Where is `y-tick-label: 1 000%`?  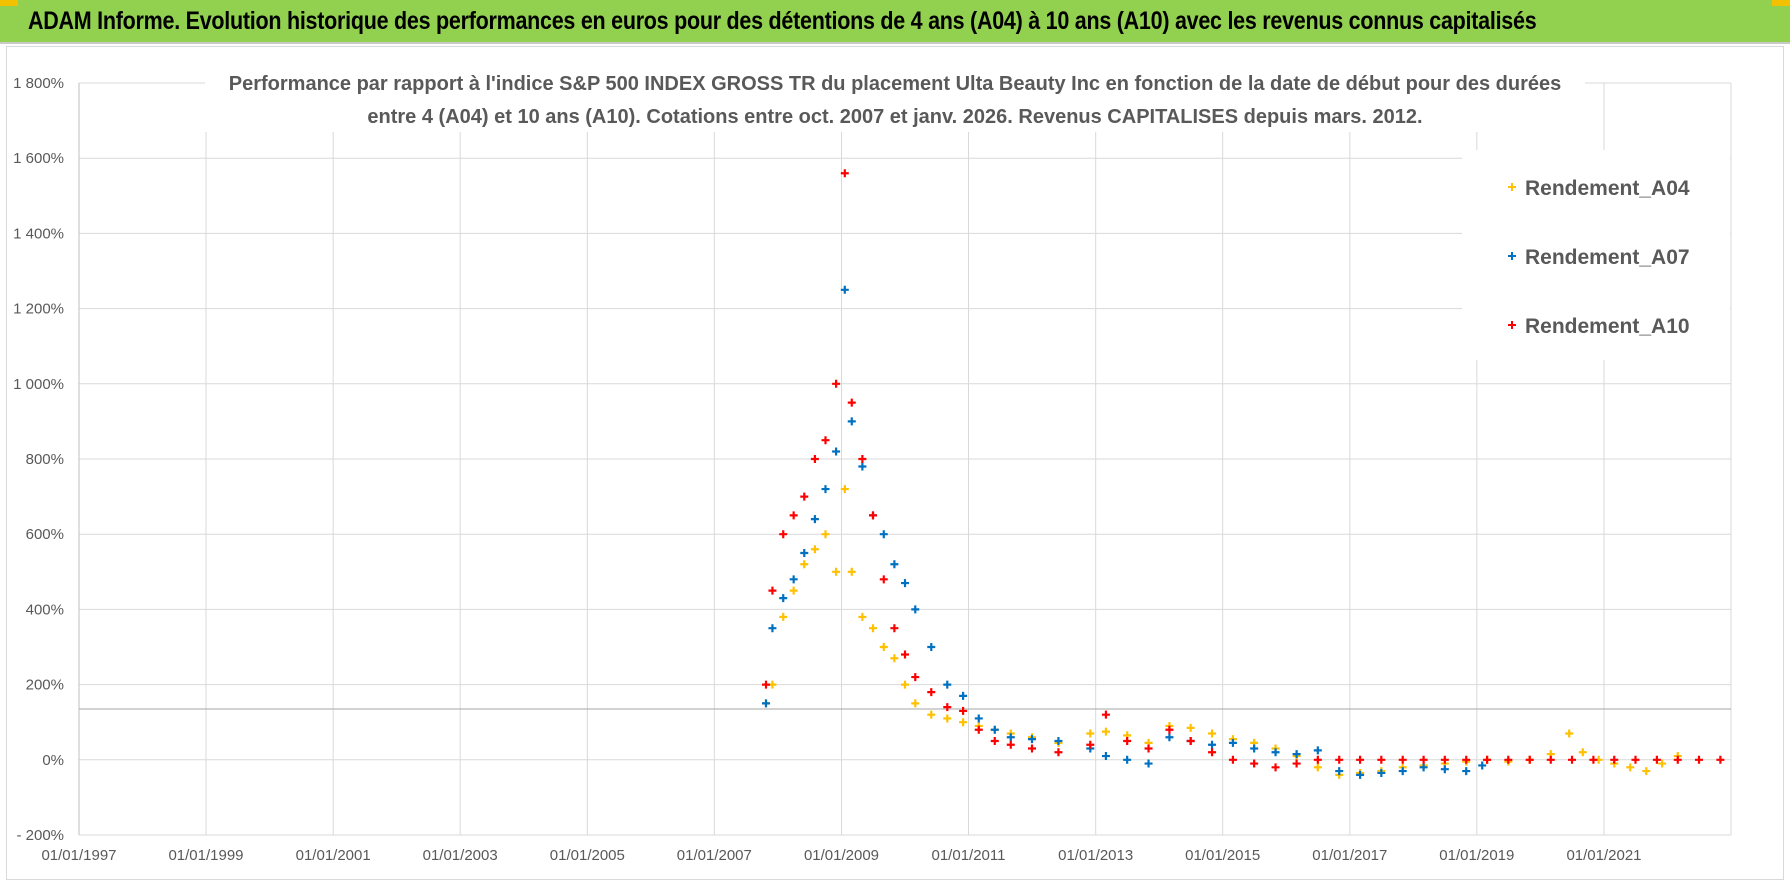 y-tick-label: 1 000% is located at coordinates (38, 384).